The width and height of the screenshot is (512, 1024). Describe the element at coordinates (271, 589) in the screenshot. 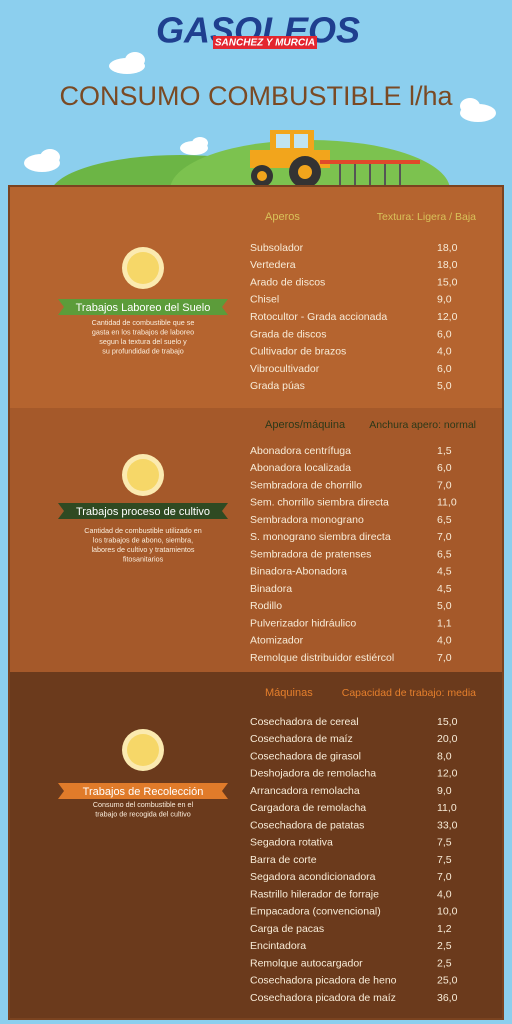

I see `row-name: Binadora` at that location.